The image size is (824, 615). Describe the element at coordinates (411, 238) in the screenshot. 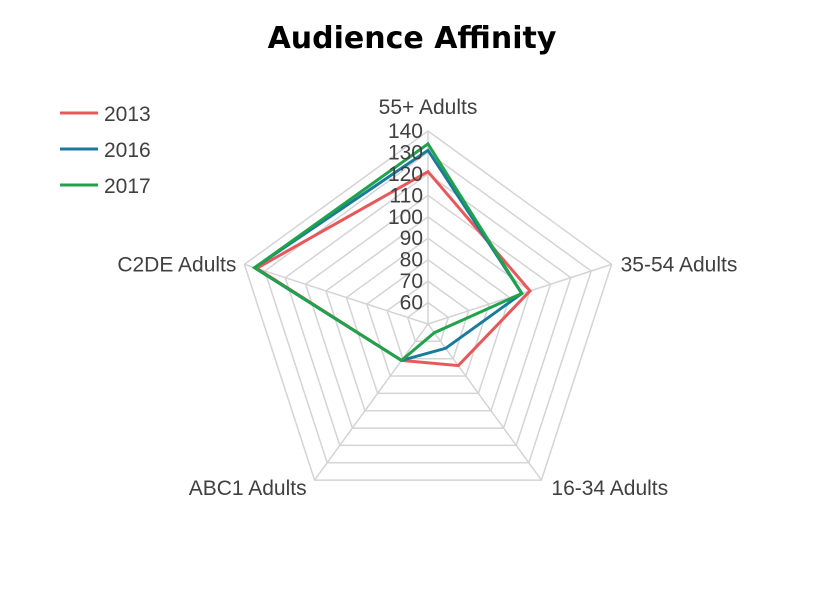

I see `radial-tick-label: 90` at that location.